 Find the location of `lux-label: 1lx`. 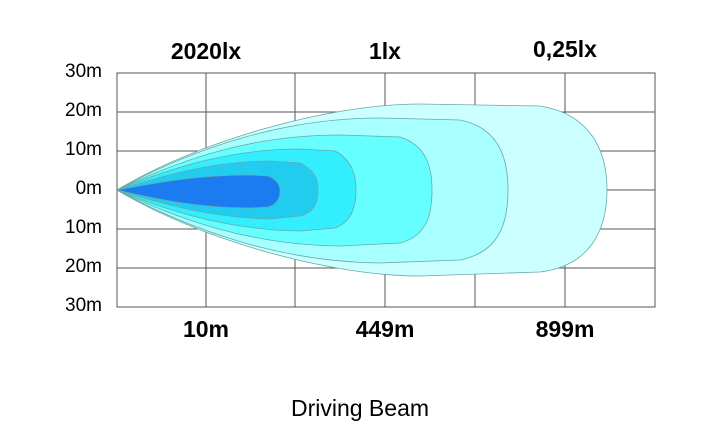

lux-label: 1lx is located at coordinates (385, 51).